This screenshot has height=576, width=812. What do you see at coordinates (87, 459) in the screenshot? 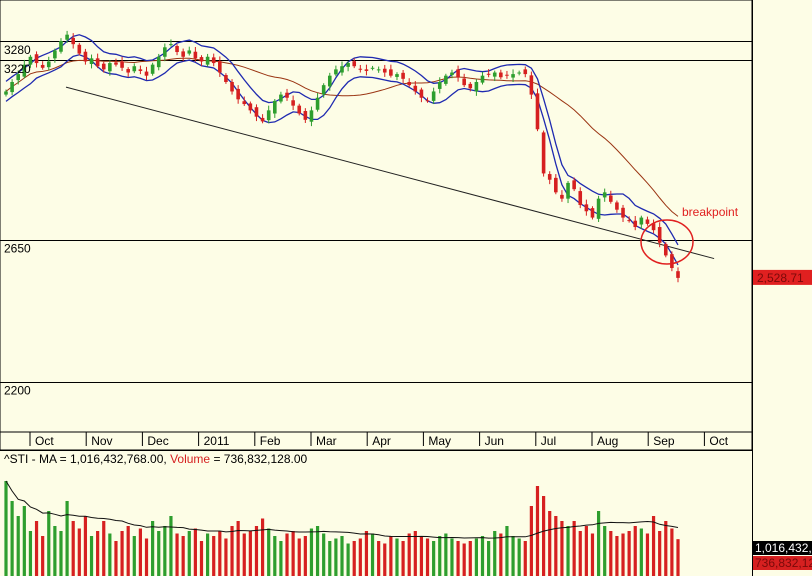
I see `volume-header-ma: ^STI - MA = 1,016,432,768.00,` at bounding box center [87, 459].